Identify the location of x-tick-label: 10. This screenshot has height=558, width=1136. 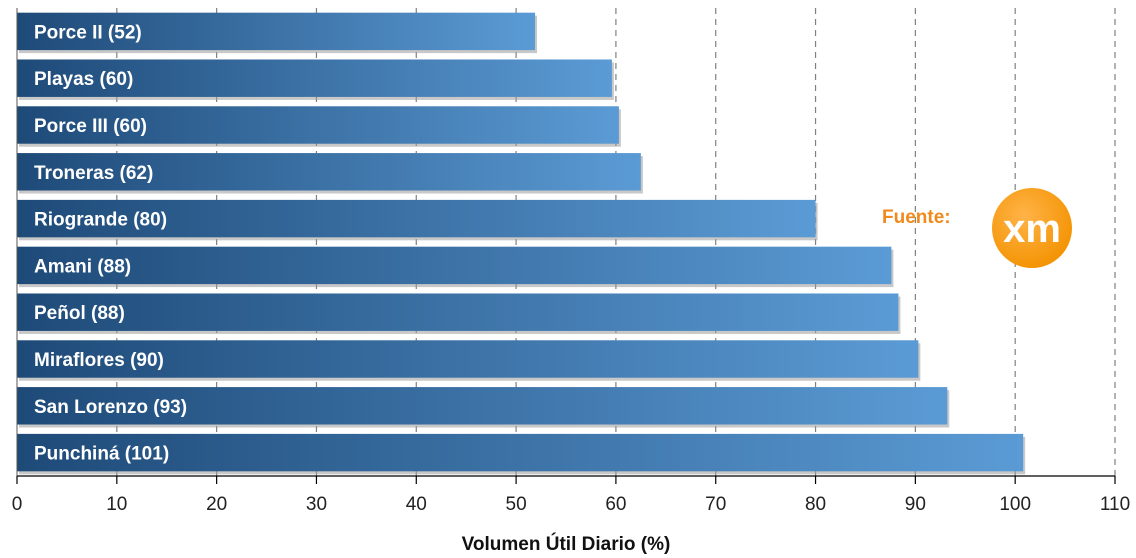
(116, 504).